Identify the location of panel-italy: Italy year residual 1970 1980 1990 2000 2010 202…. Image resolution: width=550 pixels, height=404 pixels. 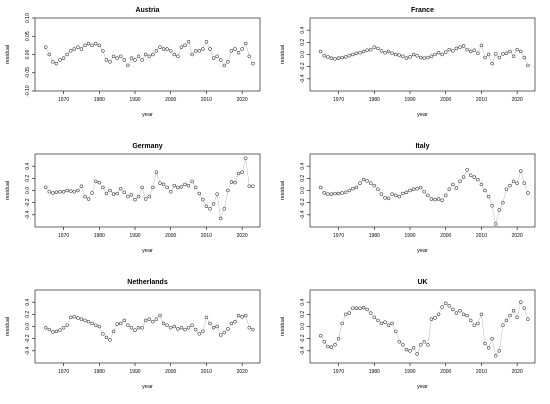
(408, 198).